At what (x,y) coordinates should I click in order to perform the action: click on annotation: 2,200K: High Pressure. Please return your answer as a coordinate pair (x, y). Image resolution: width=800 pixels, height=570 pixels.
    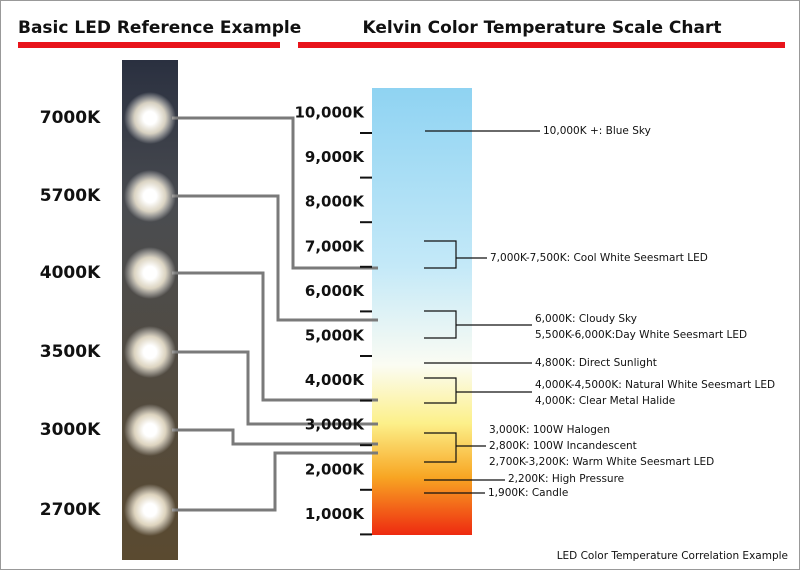
    Looking at the image, I should click on (566, 479).